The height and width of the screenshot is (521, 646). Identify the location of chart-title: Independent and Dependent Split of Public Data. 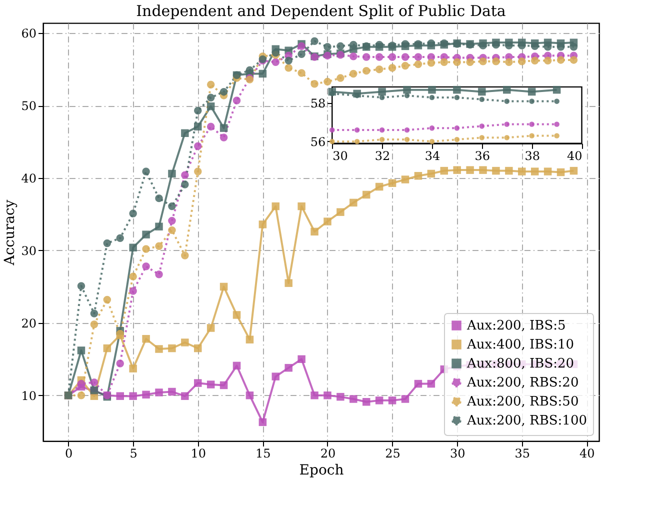
(321, 11).